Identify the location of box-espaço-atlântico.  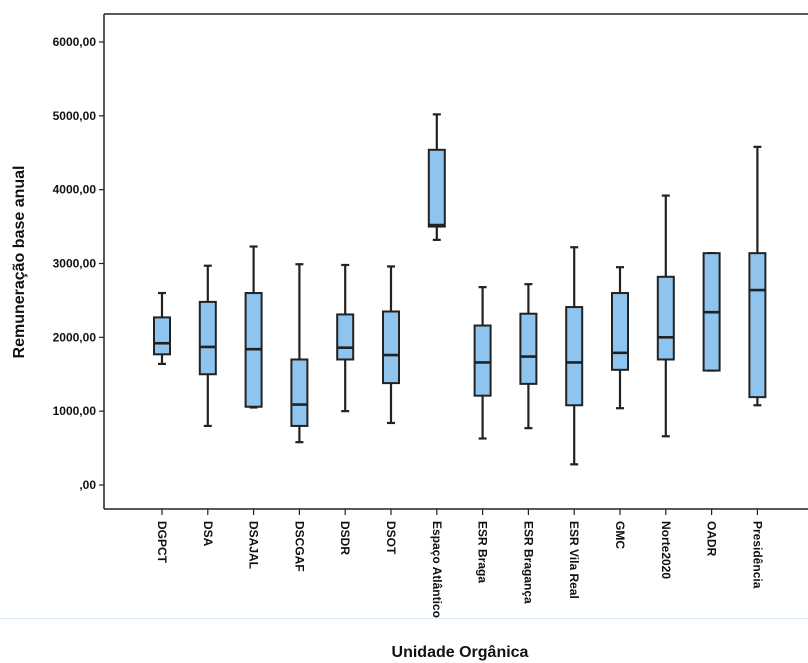
(436, 177).